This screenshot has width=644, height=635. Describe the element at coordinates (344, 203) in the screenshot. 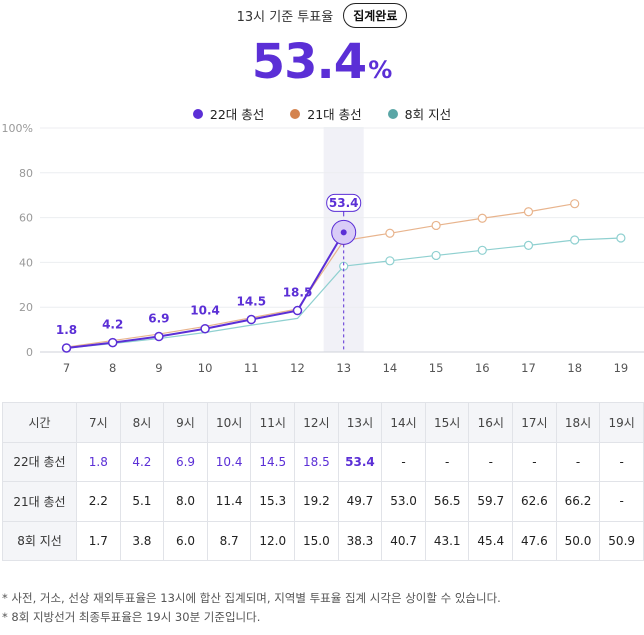

I see `data-label: 53.4` at that location.